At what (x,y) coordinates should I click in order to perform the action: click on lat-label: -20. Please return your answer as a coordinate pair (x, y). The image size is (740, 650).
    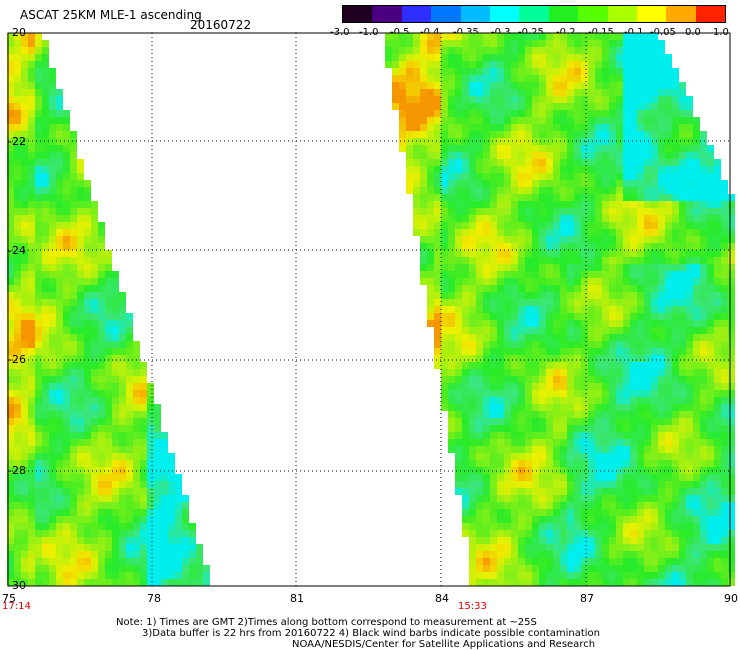
    Looking at the image, I should click on (17, 32).